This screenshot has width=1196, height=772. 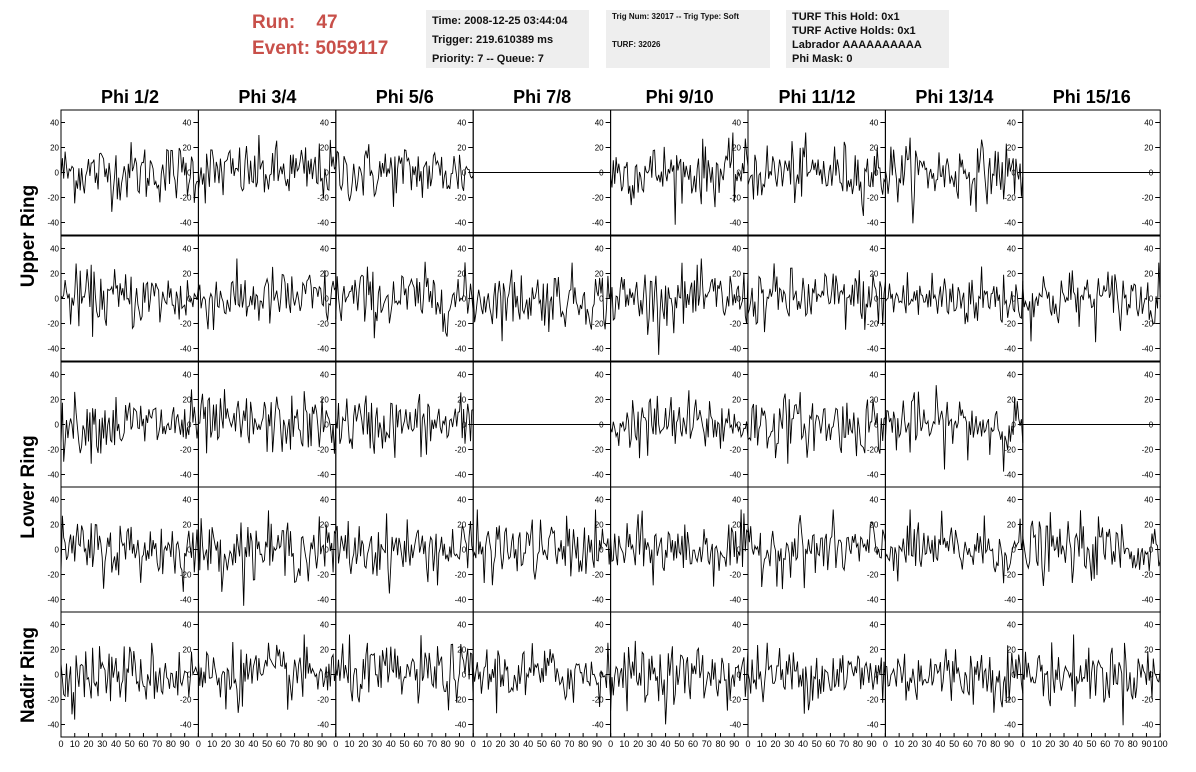 What do you see at coordinates (363, 744) in the screenshot?
I see `x-tick-label: 20` at bounding box center [363, 744].